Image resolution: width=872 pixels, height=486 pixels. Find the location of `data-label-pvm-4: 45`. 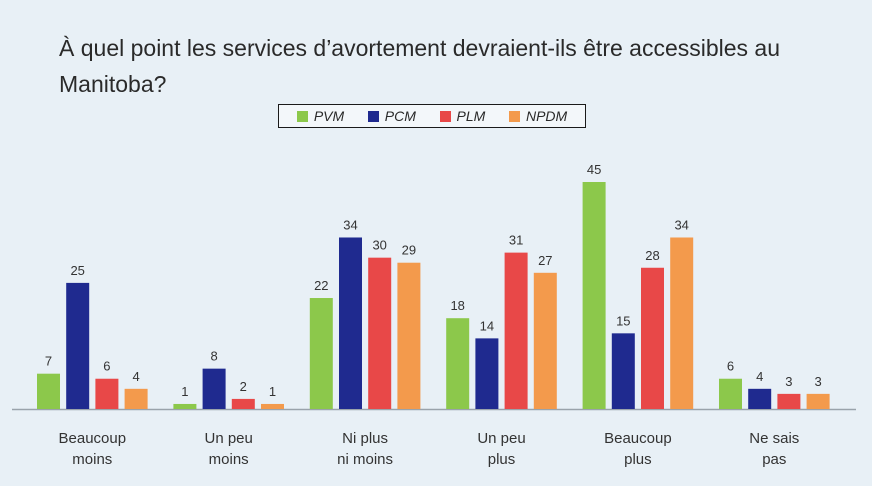

data-label-pvm-4: 45 is located at coordinates (594, 169).